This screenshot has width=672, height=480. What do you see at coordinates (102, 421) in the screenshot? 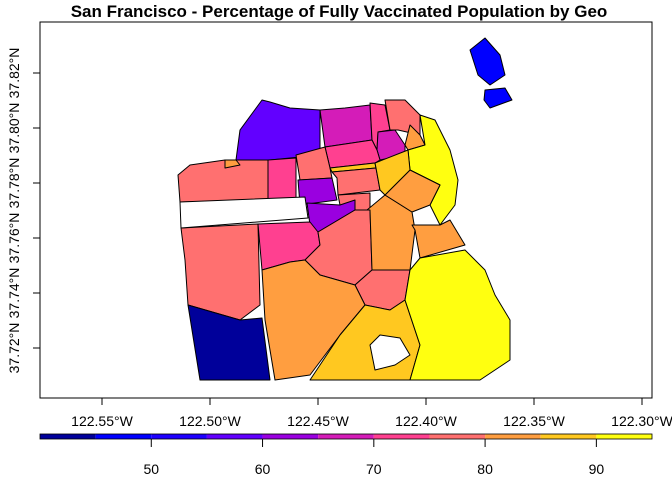
I see `x-tick-label: 122.55°W` at bounding box center [102, 421].